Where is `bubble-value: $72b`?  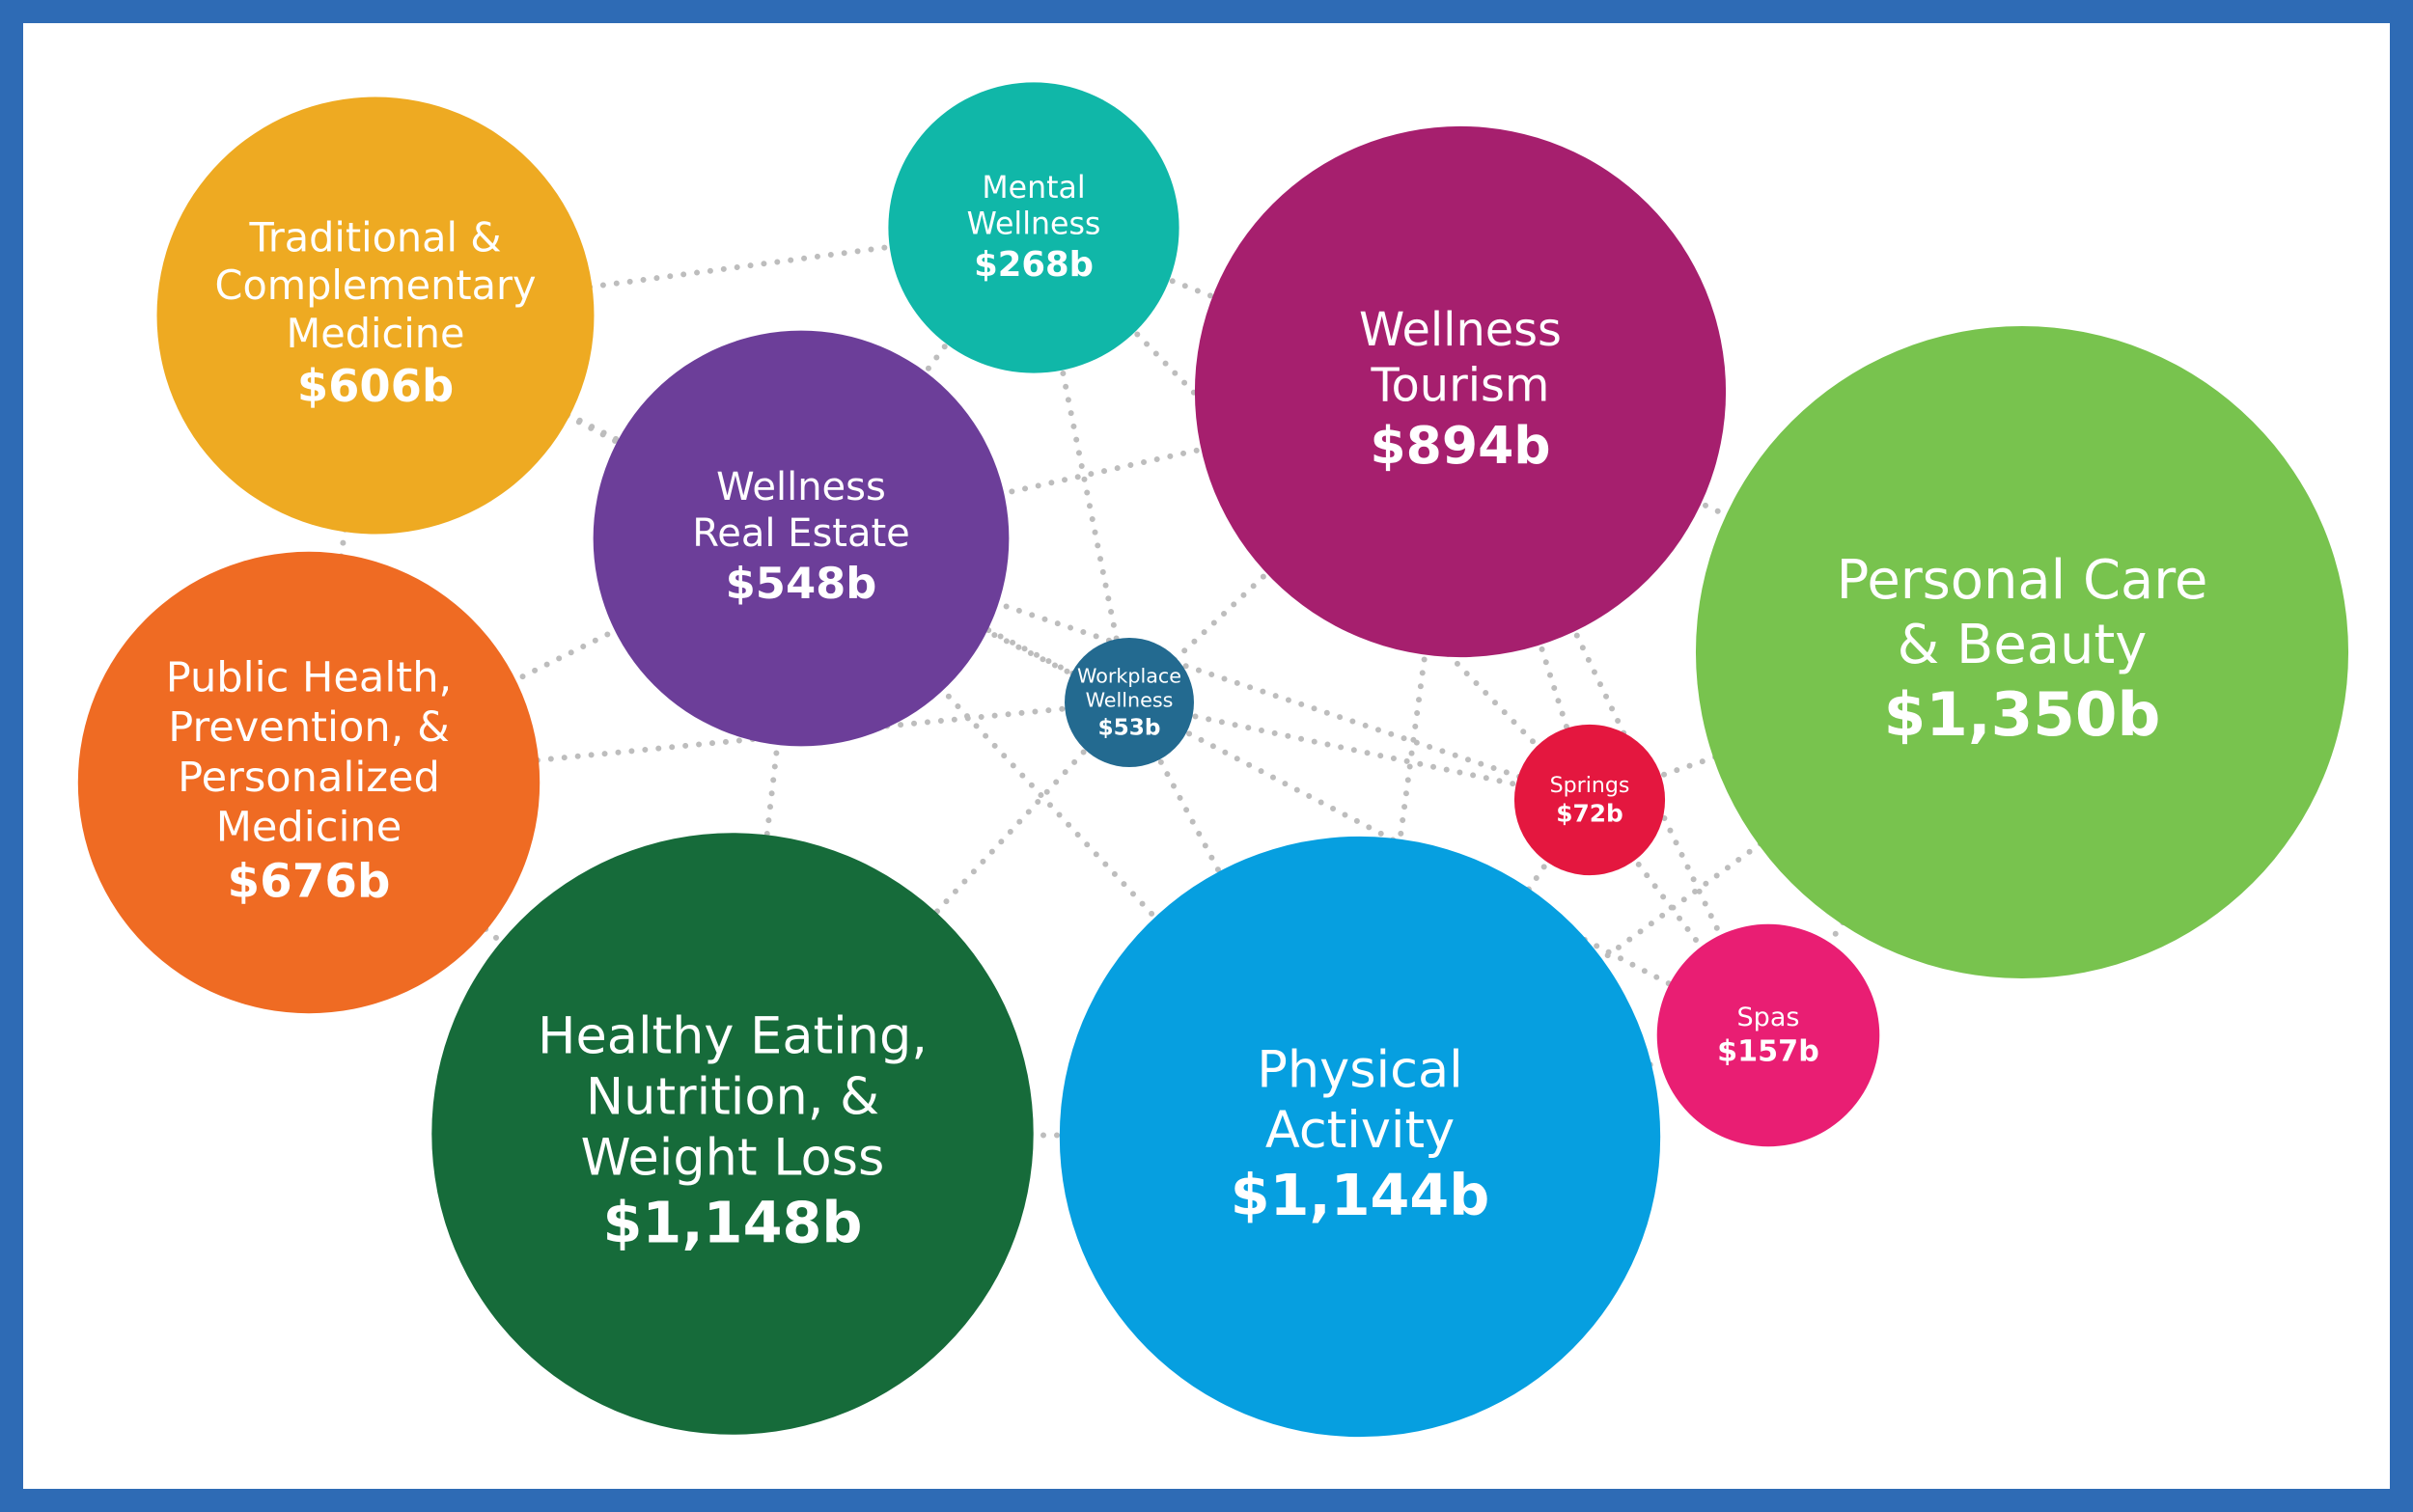
bubble-value: $72b is located at coordinates (1589, 813).